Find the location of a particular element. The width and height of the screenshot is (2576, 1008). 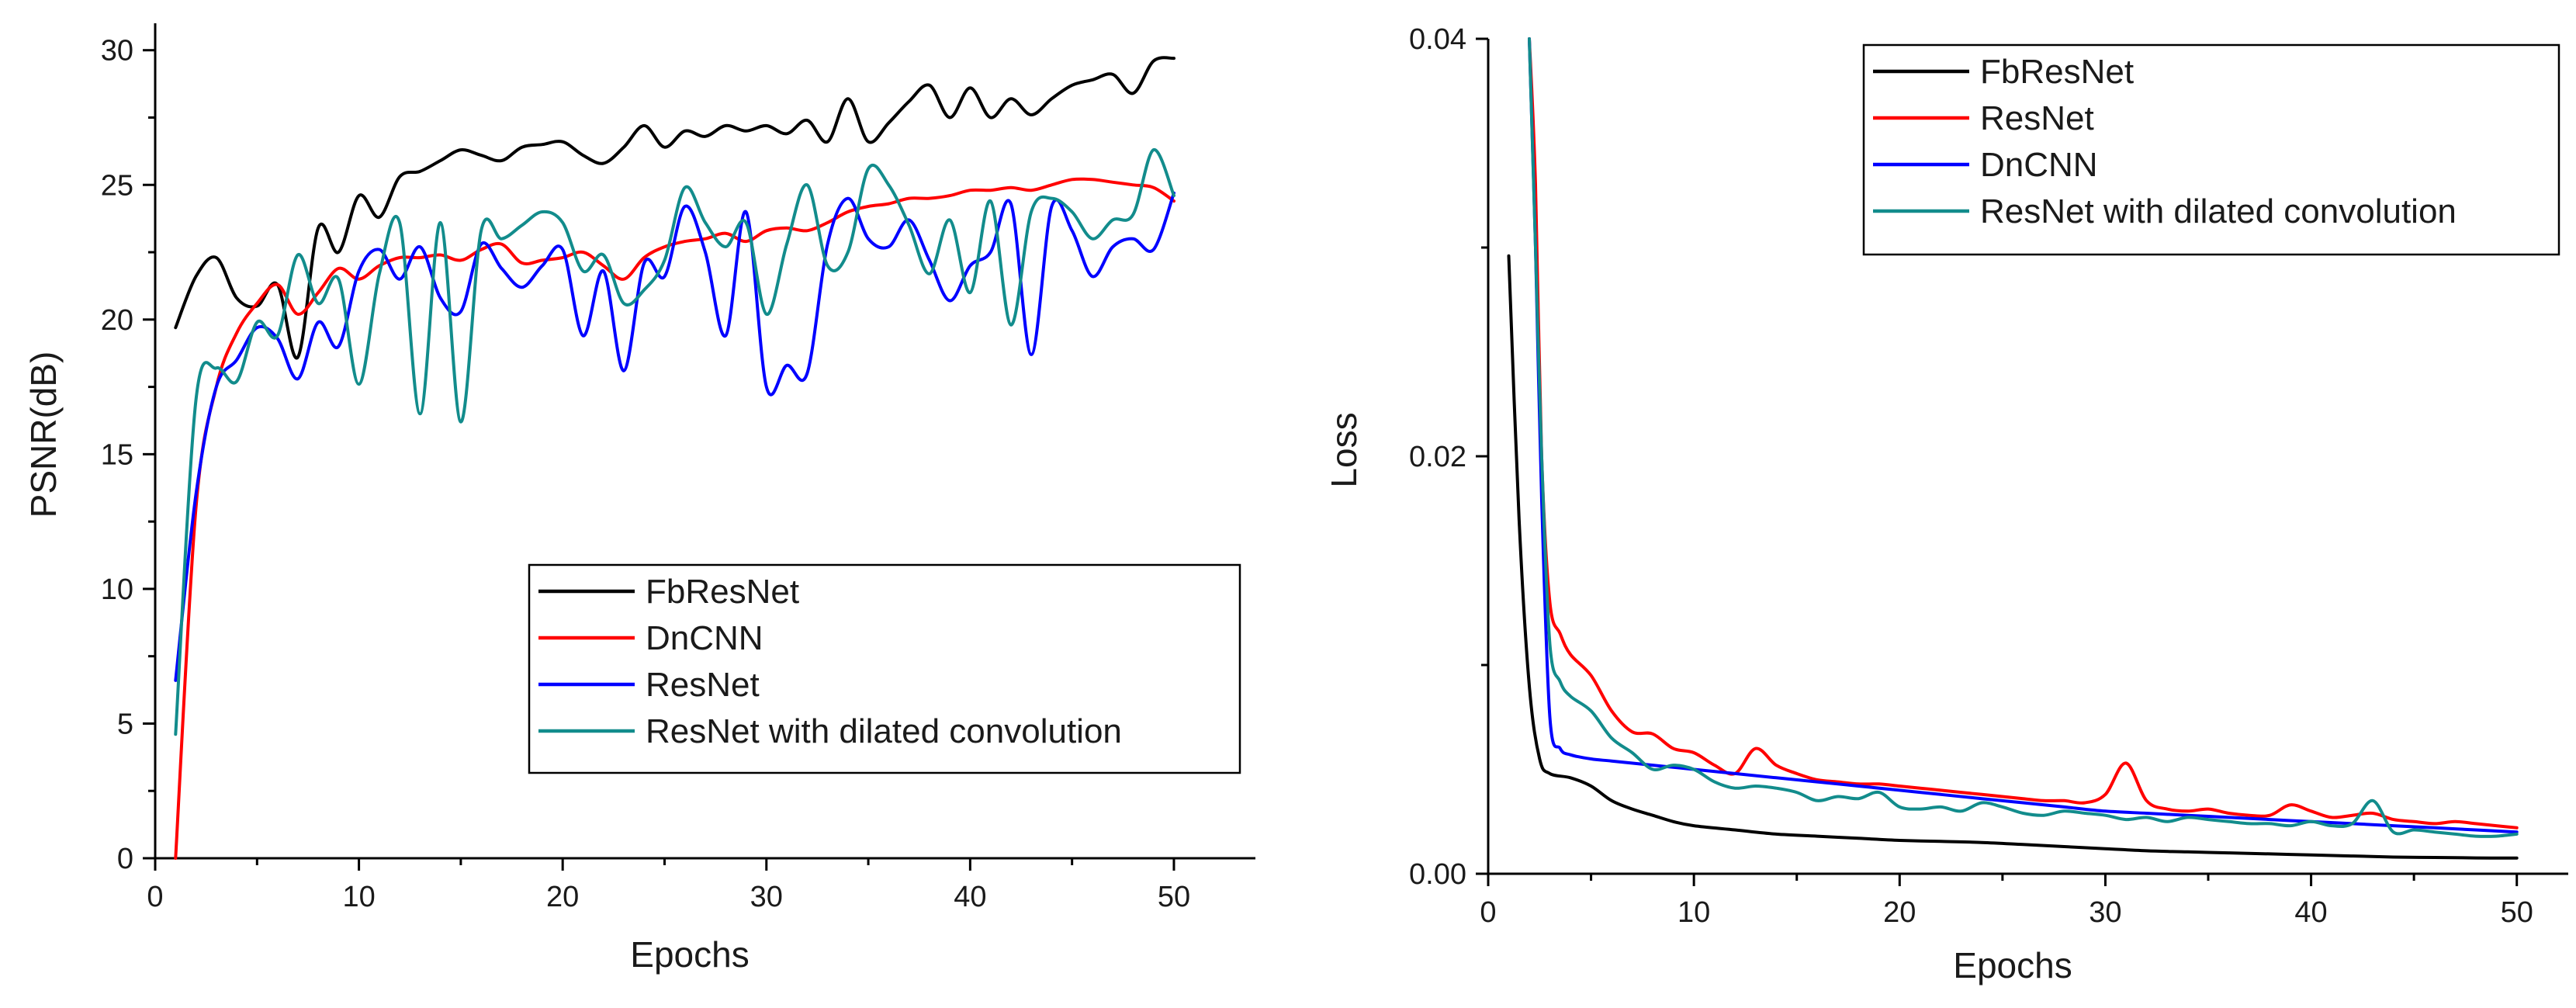

y-tick-label: 25 is located at coordinates (117, 186).